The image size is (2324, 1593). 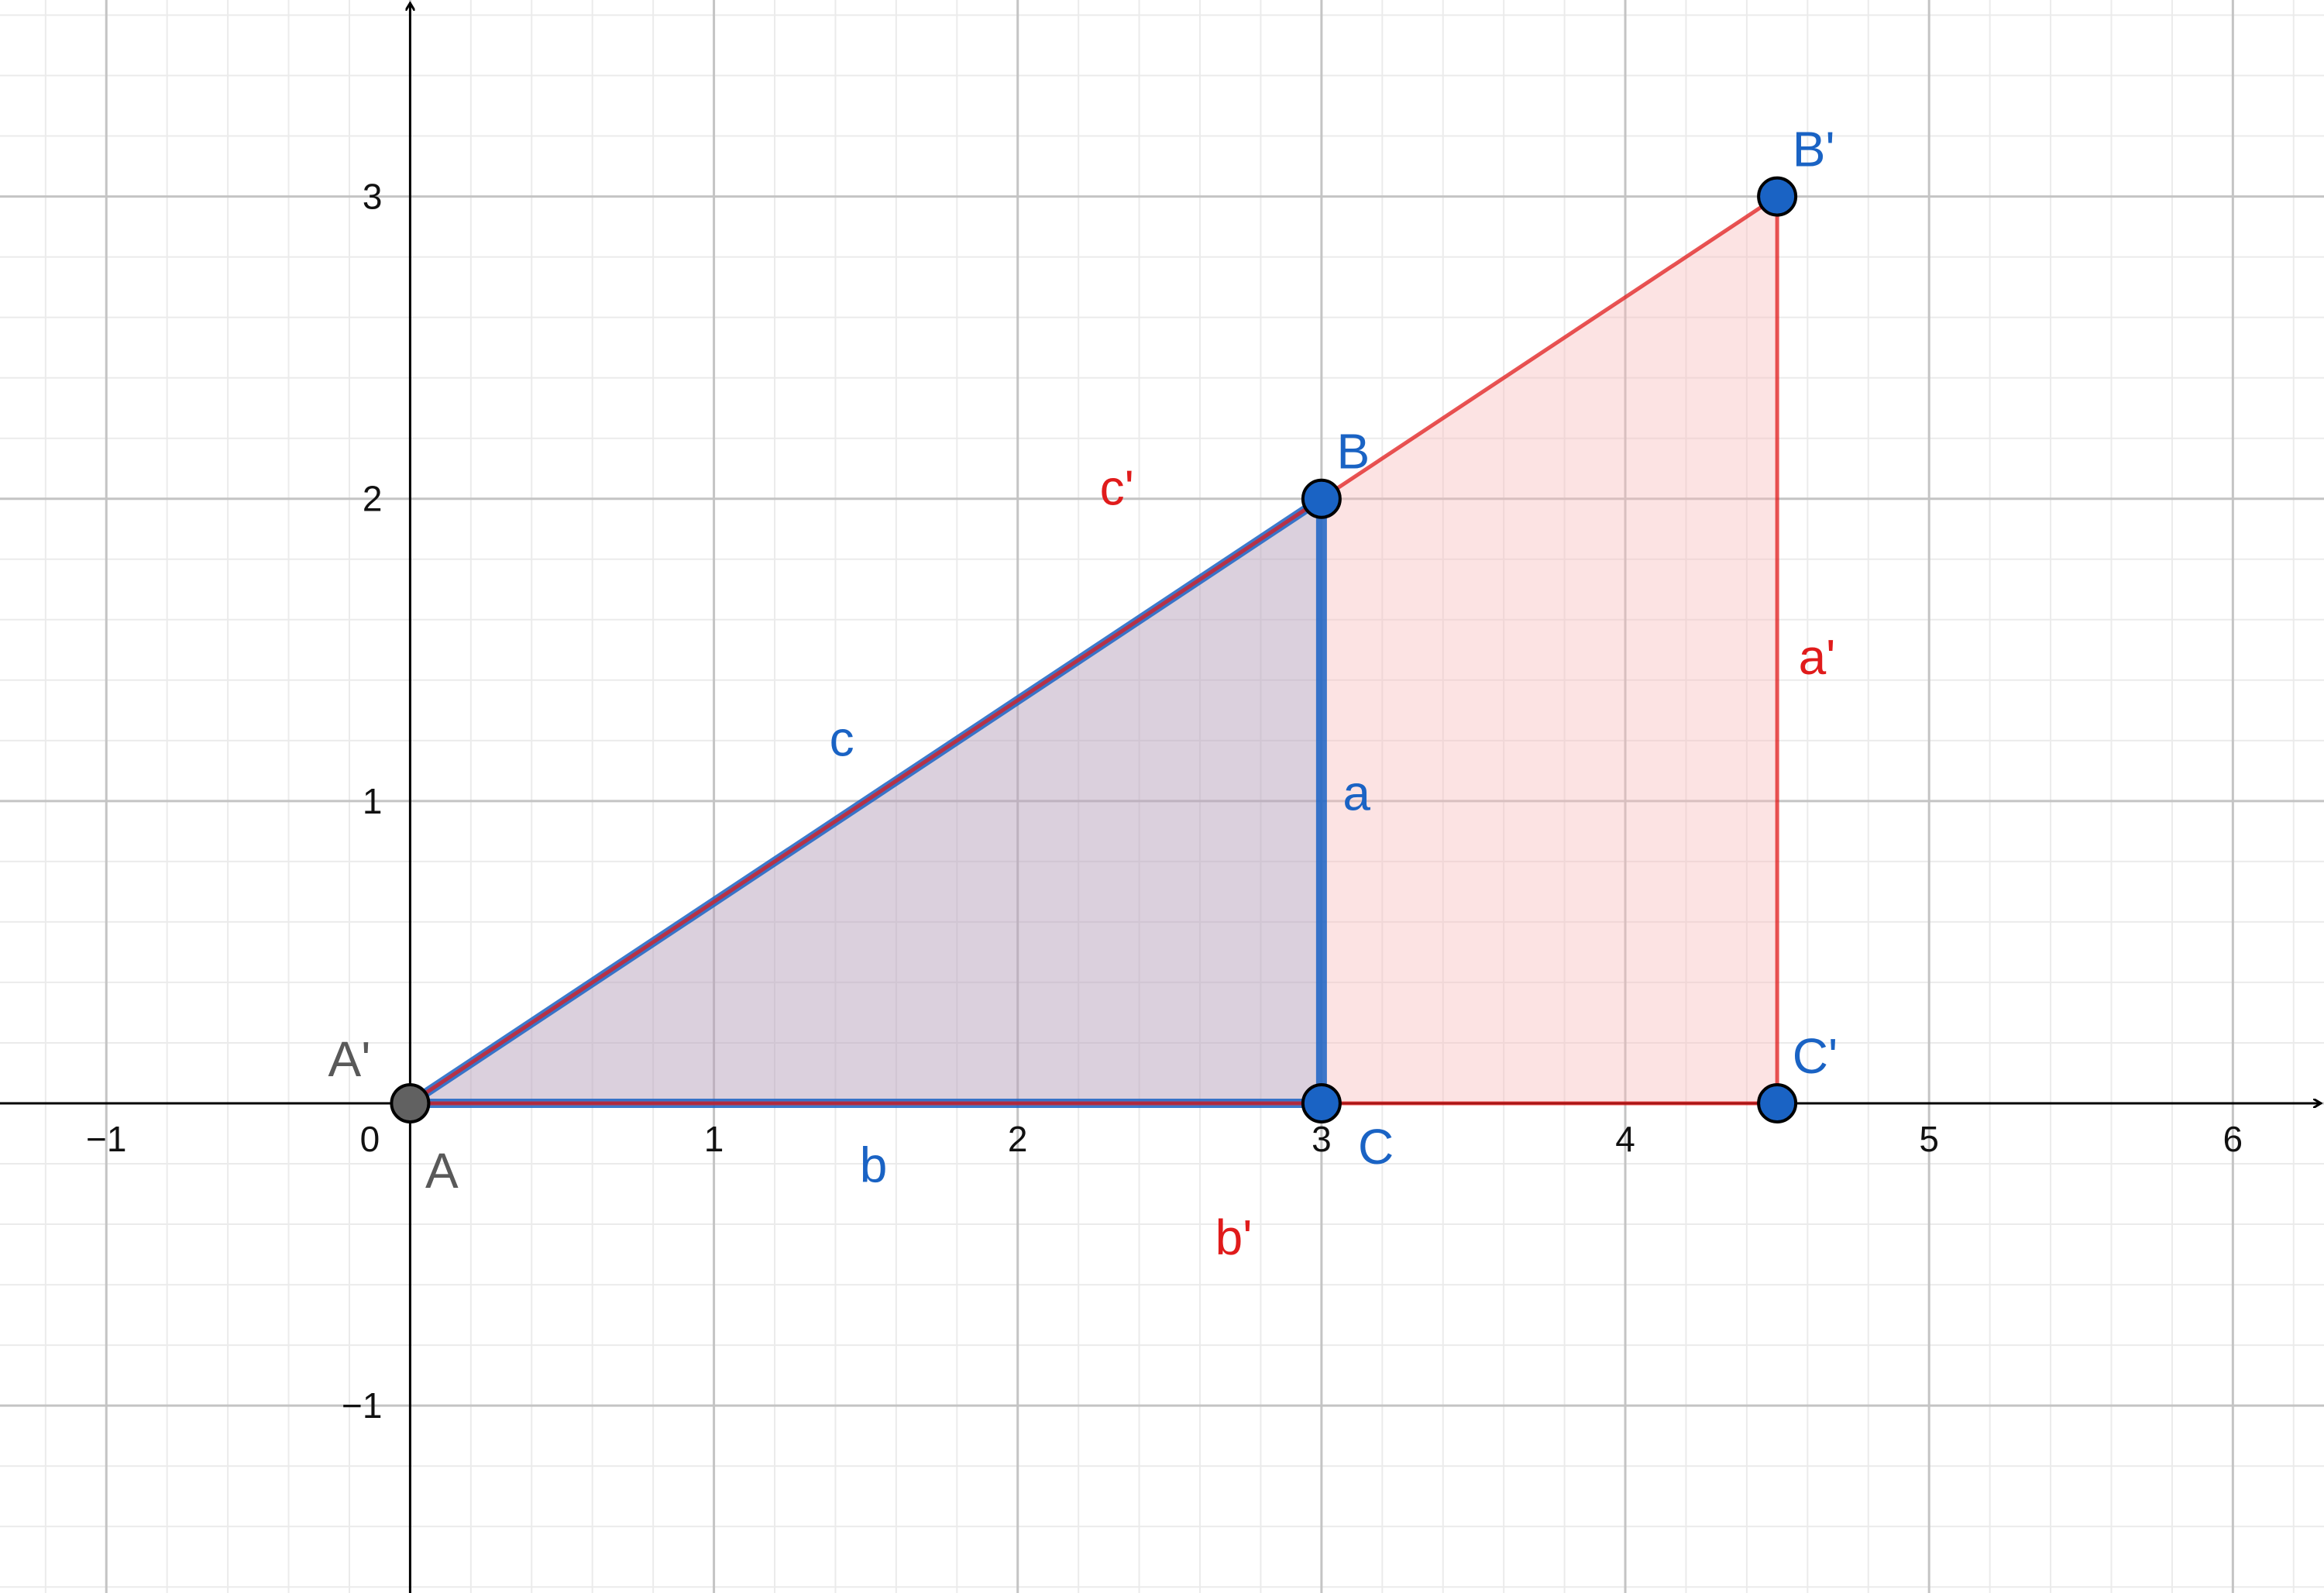 I want to click on point-b, so click(x=1321, y=498).